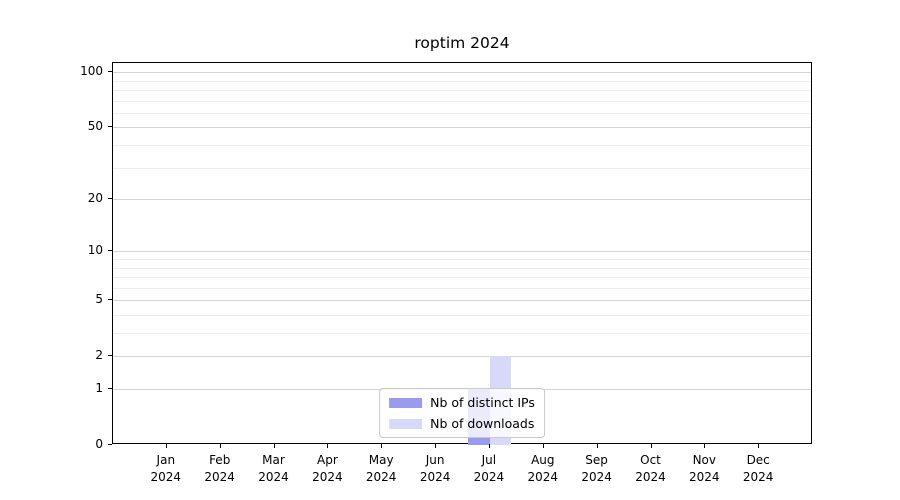 Image resolution: width=900 pixels, height=500 pixels. I want to click on y-tick-label: 50, so click(95, 125).